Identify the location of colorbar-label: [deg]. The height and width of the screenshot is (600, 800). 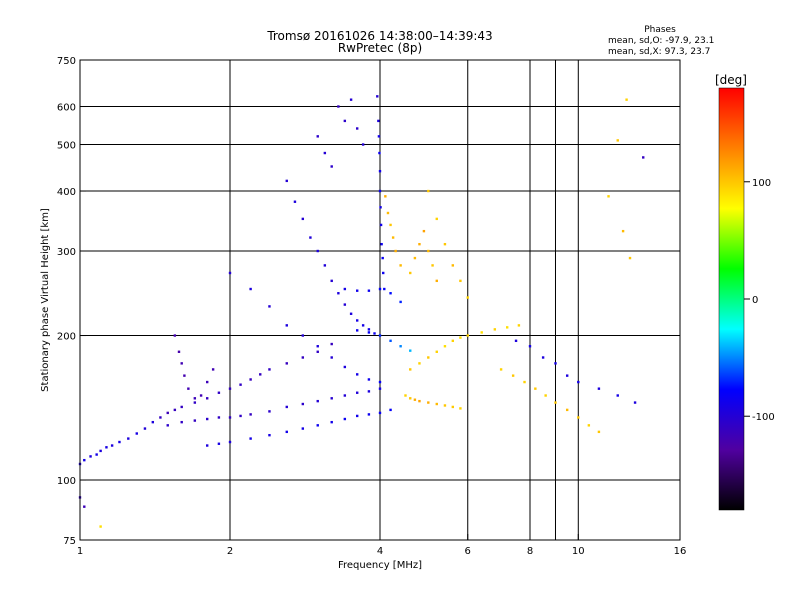
(731, 80).